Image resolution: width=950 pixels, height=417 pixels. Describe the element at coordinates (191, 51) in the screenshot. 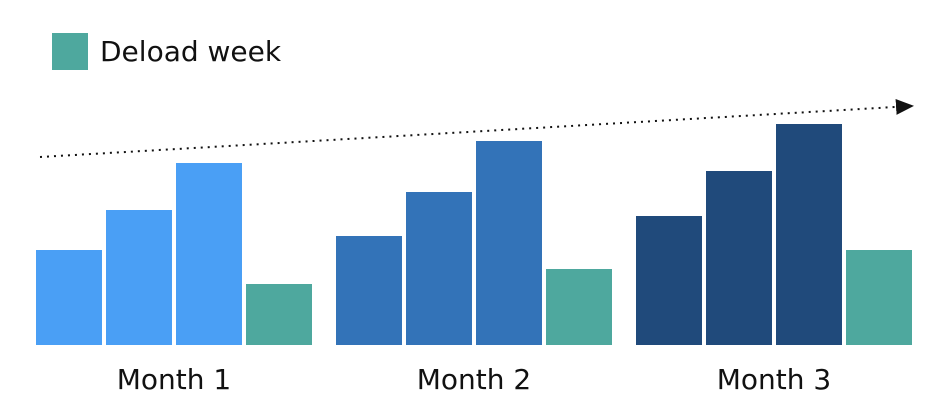

I see `legend-label: Deload week` at that location.